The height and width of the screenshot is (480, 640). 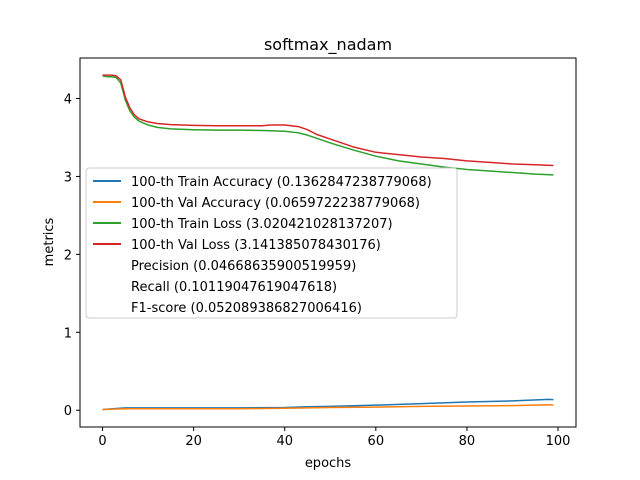 What do you see at coordinates (256, 245) in the screenshot?
I see `legend-entry-4: 100-th Val Loss (3.141385078430176)` at bounding box center [256, 245].